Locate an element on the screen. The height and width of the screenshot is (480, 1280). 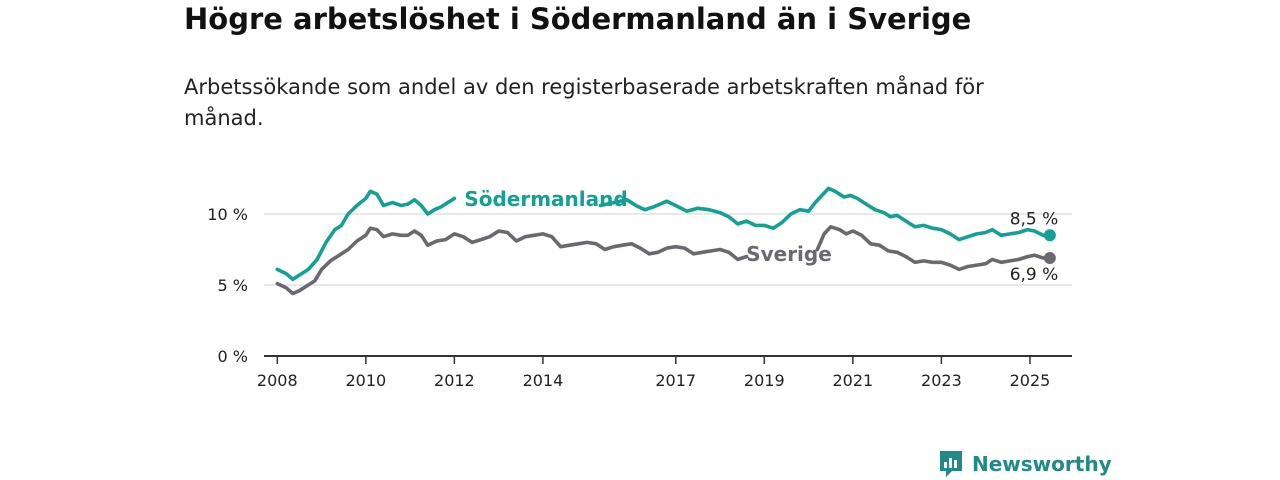
gridlines is located at coordinates (668, 249).